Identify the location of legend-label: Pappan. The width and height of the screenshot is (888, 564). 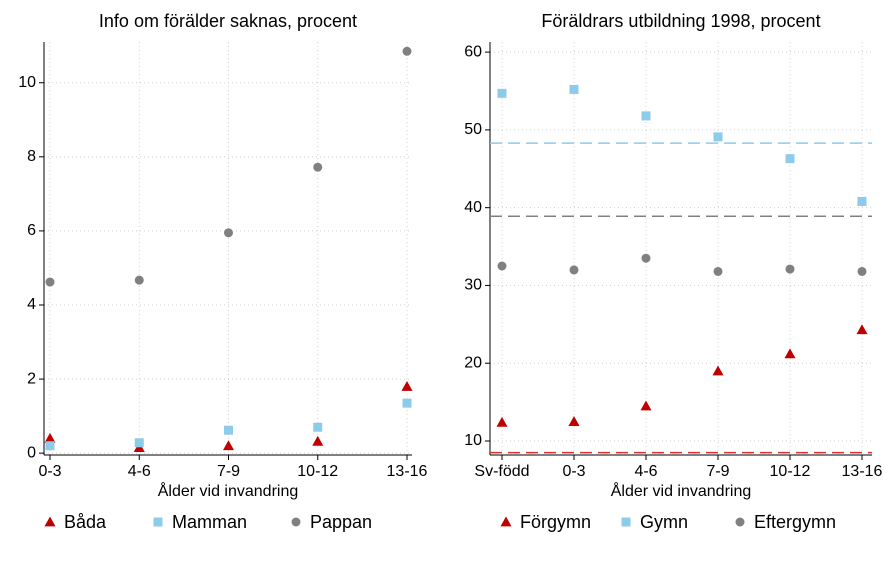
(341, 522).